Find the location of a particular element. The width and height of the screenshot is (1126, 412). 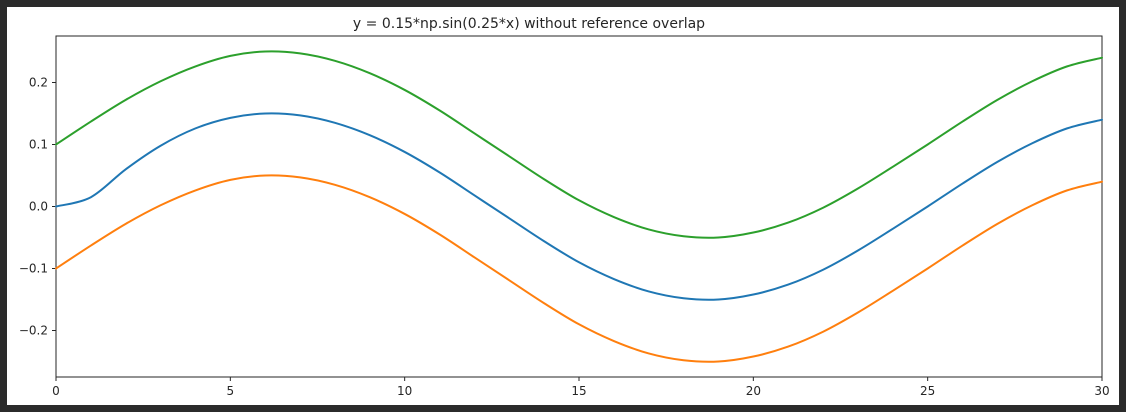

x-tick-label: 30 is located at coordinates (1101, 391).